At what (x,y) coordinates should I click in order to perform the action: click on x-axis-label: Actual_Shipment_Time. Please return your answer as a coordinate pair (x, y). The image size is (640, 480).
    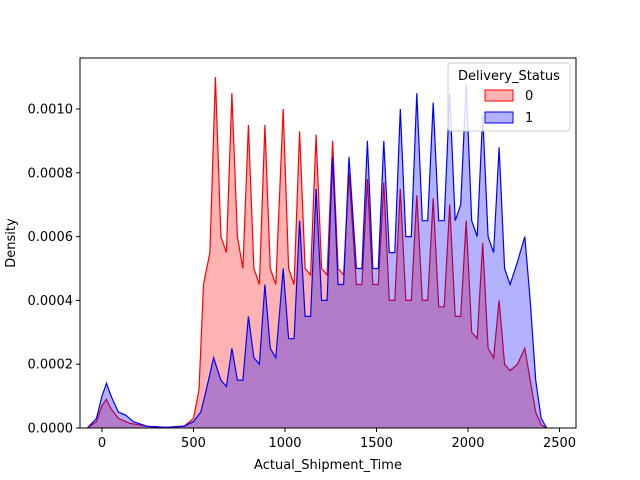
    Looking at the image, I should click on (328, 465).